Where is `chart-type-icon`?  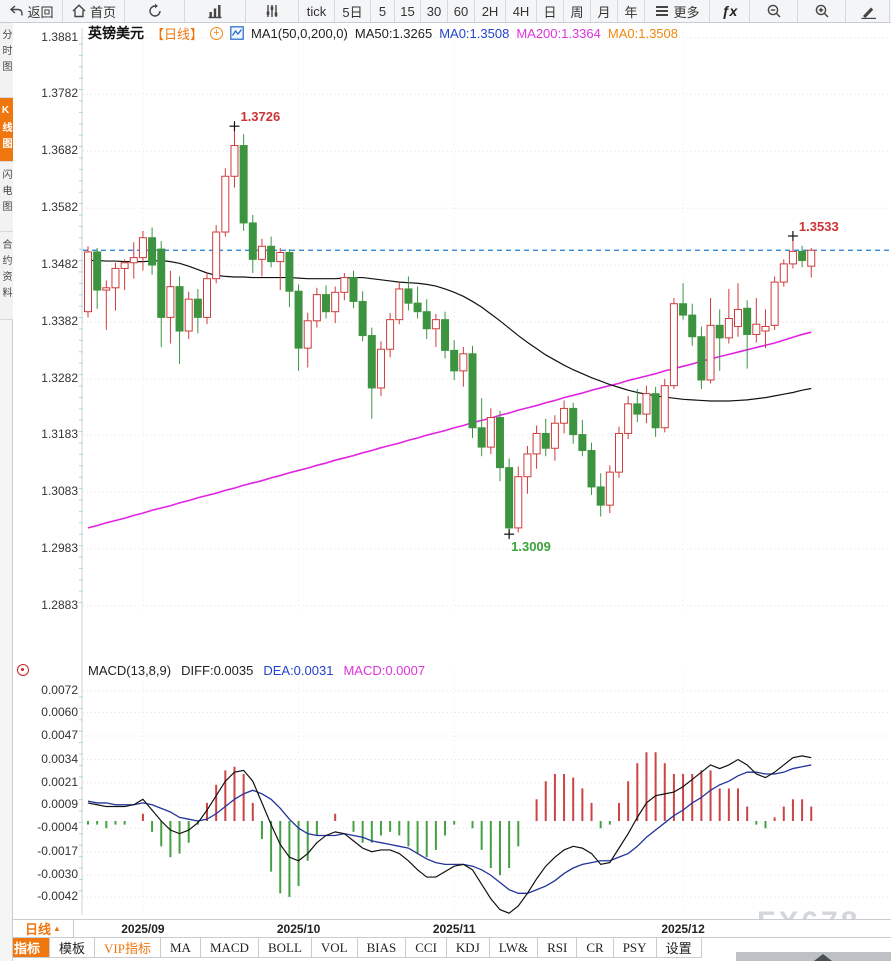
chart-type-icon is located at coordinates (215, 11).